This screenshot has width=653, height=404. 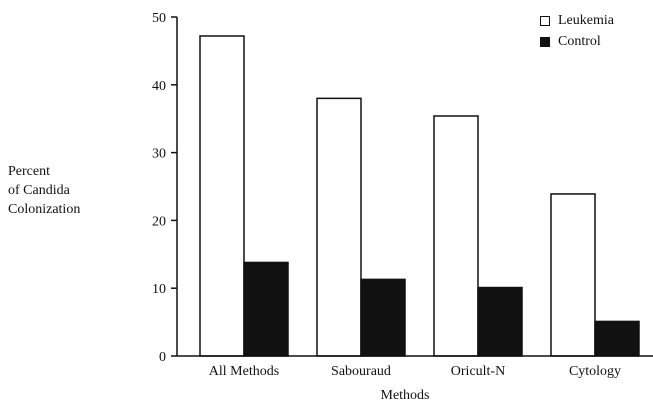 I want to click on bar-leukemia-cytology, so click(x=573, y=275).